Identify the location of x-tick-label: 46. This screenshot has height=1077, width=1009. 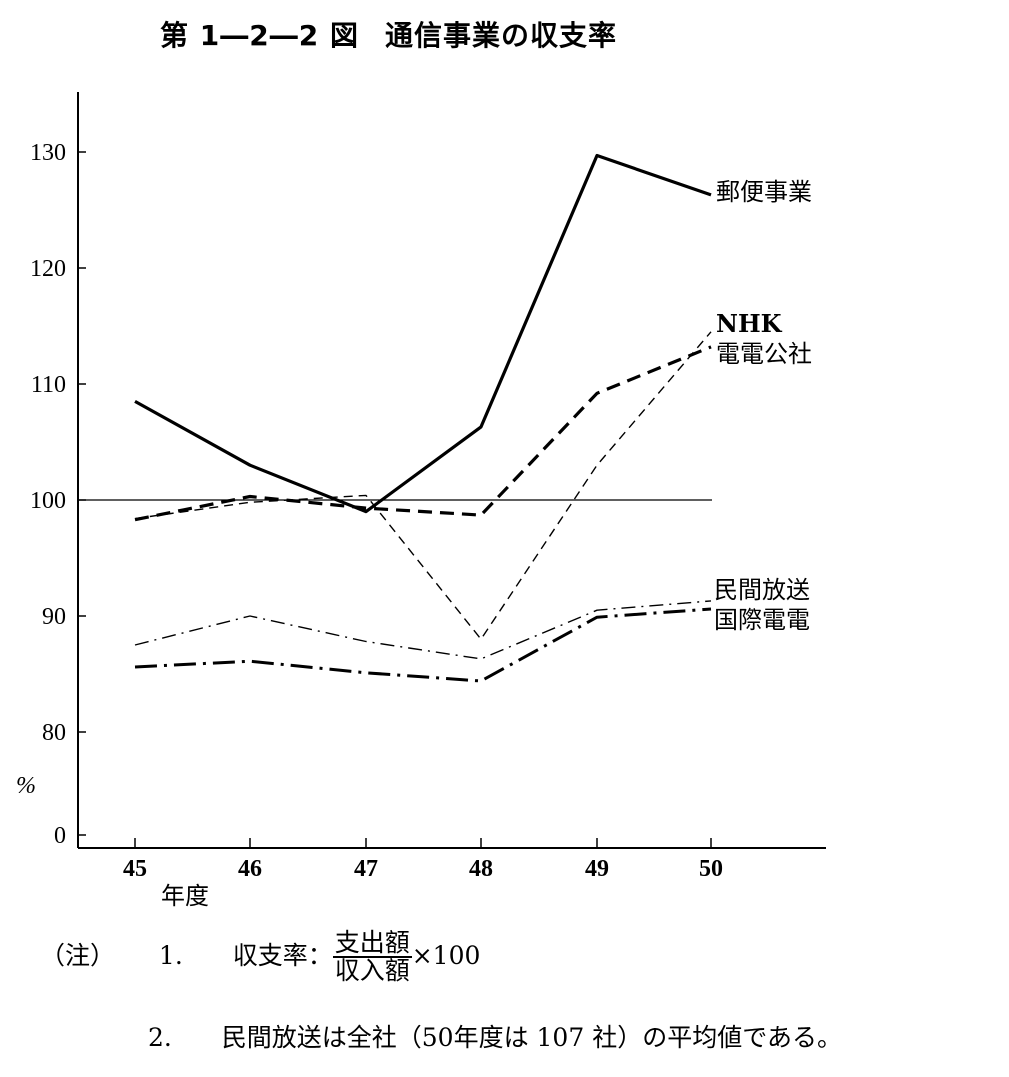
(250, 869).